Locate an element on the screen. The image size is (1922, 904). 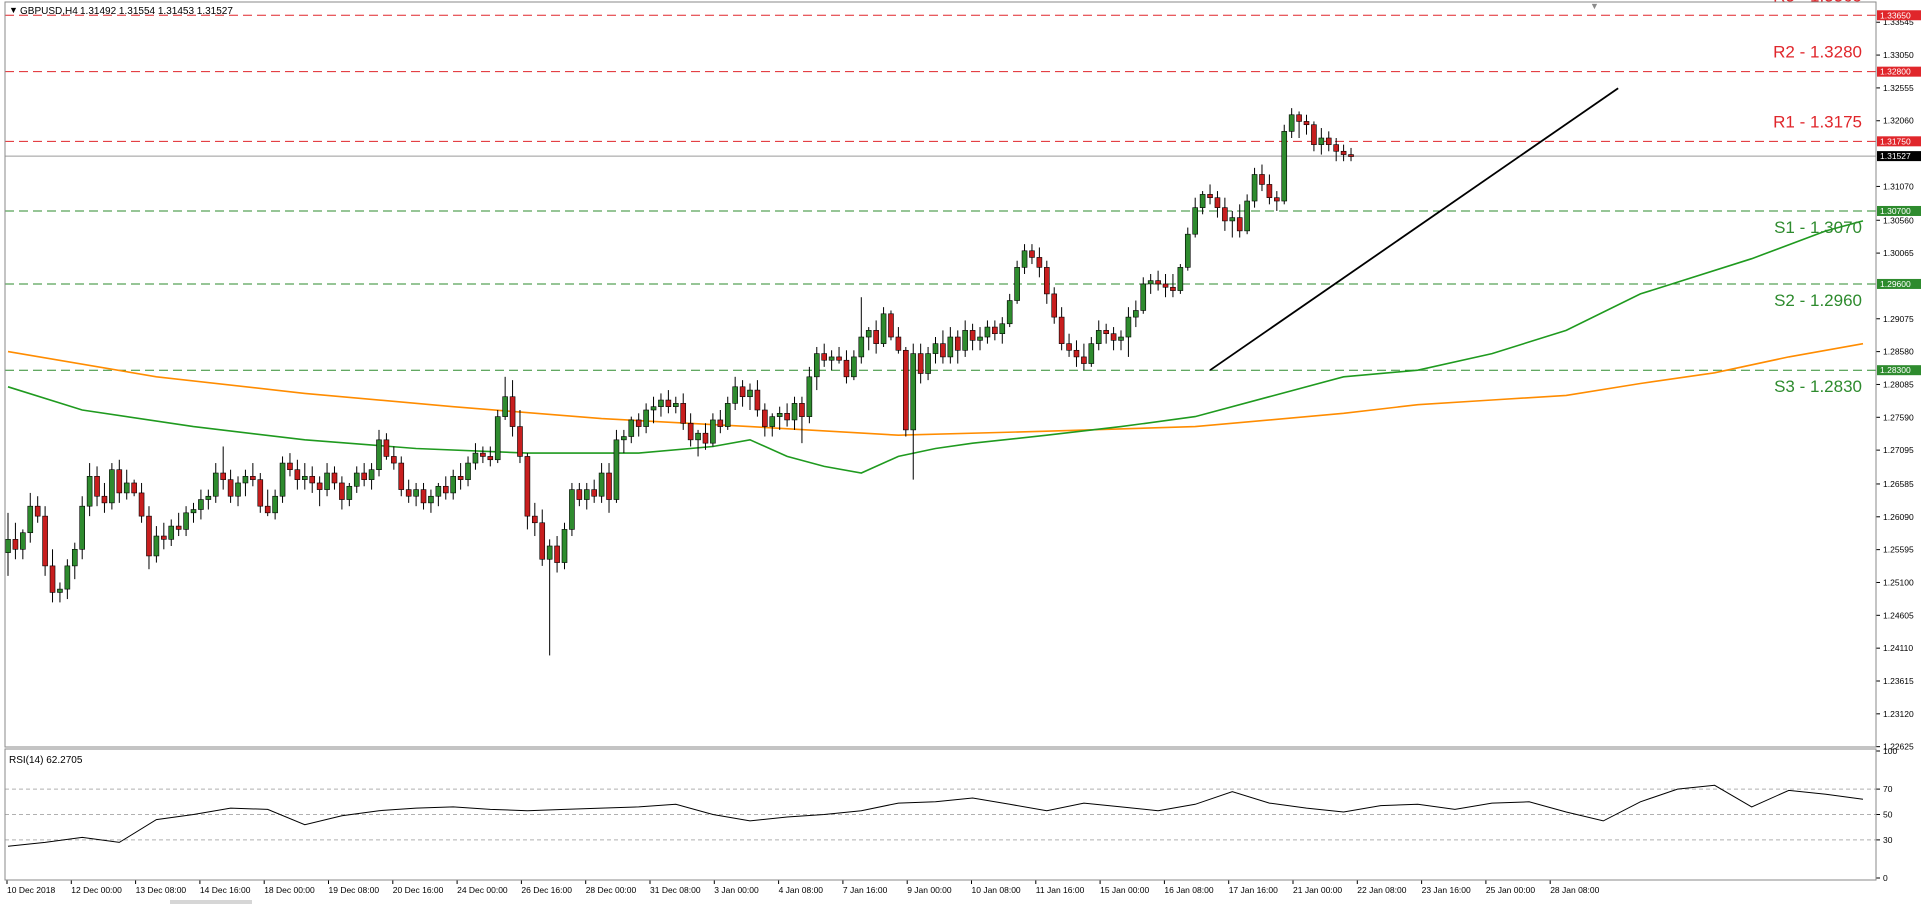
current-price-tag is located at coordinates (1899, 156).